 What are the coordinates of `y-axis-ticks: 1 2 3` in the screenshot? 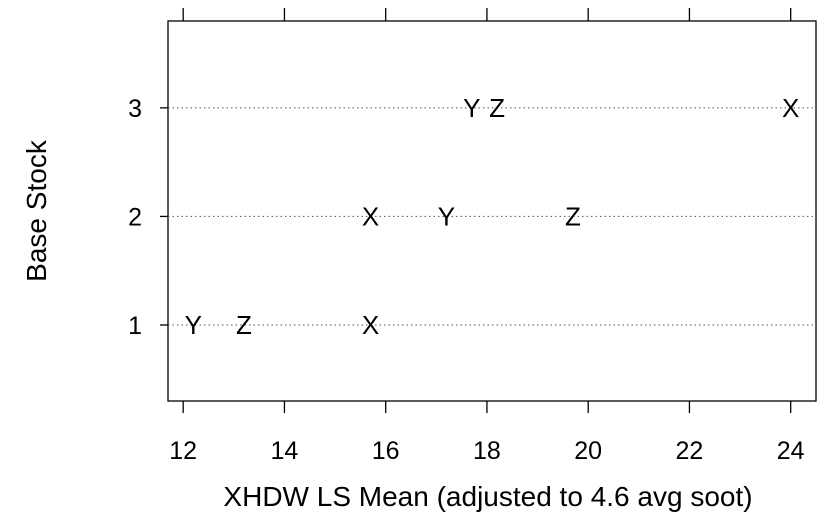 It's located at (148, 217).